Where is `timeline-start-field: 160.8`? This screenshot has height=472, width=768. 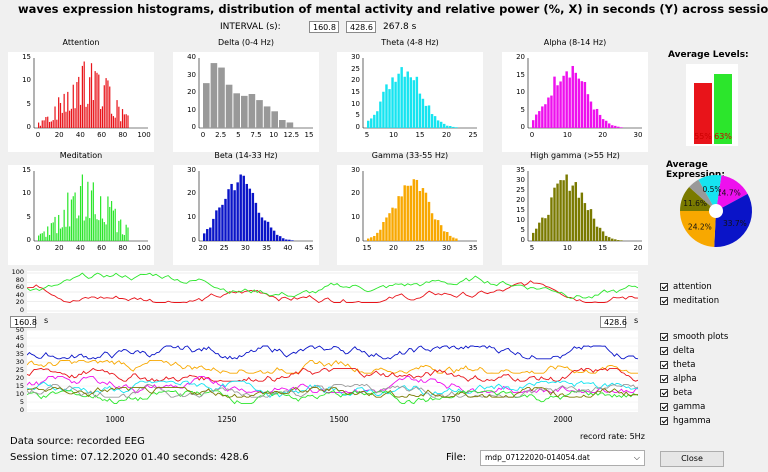 timeline-start-field: 160.8 is located at coordinates (23, 322).